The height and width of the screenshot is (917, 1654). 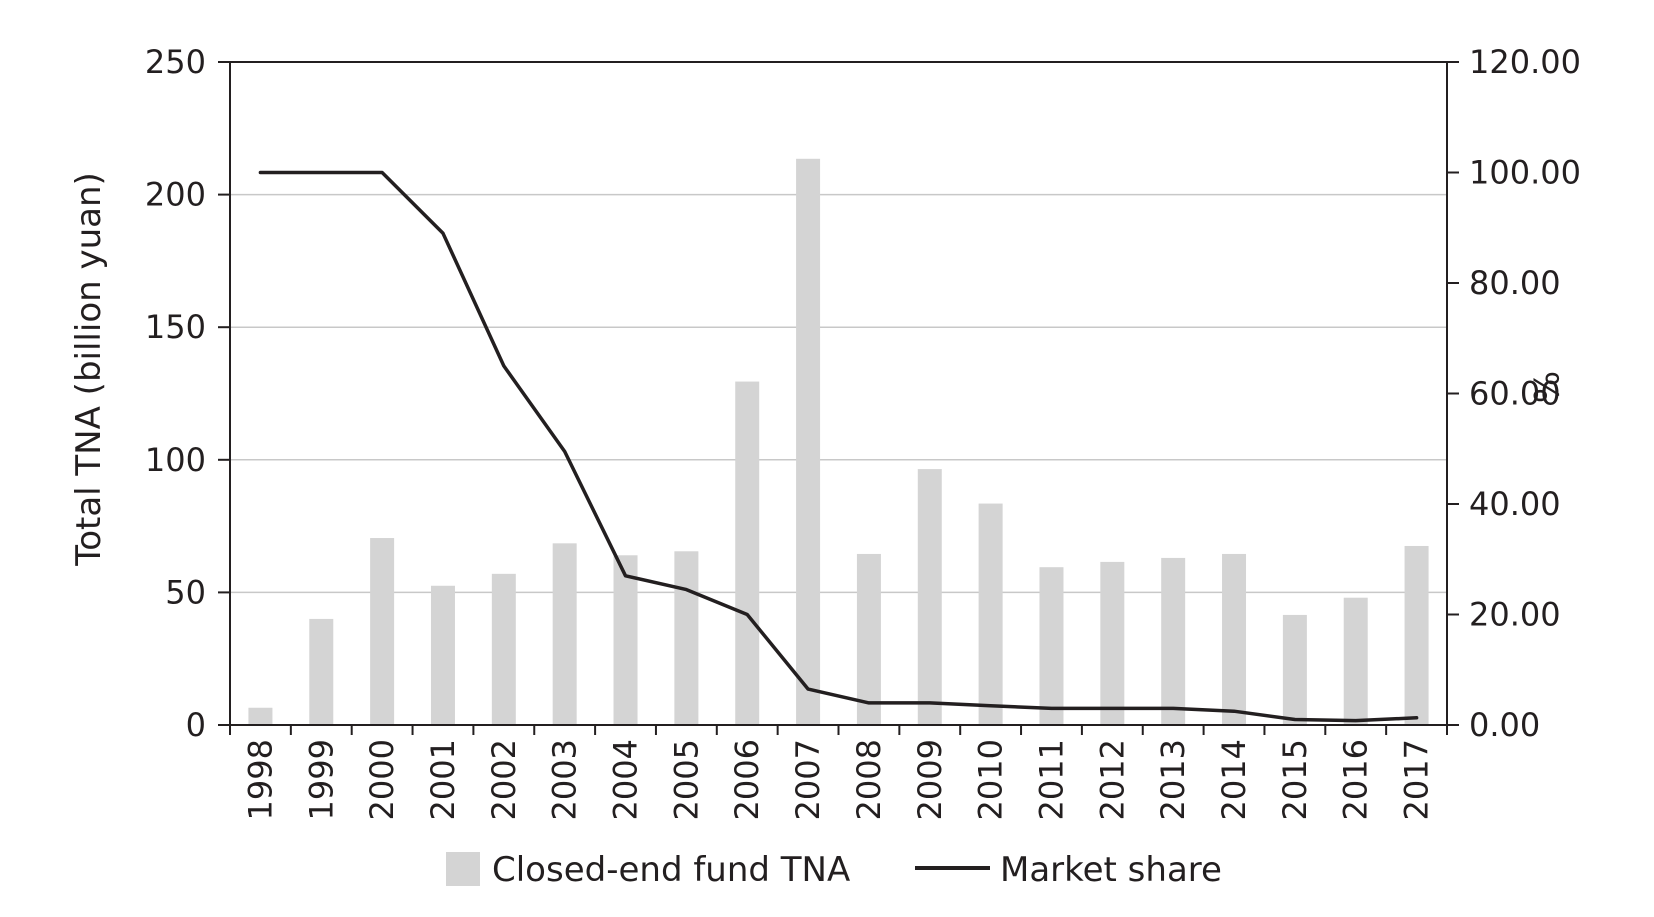 I want to click on left-tick-label-4: 200, so click(x=175, y=195).